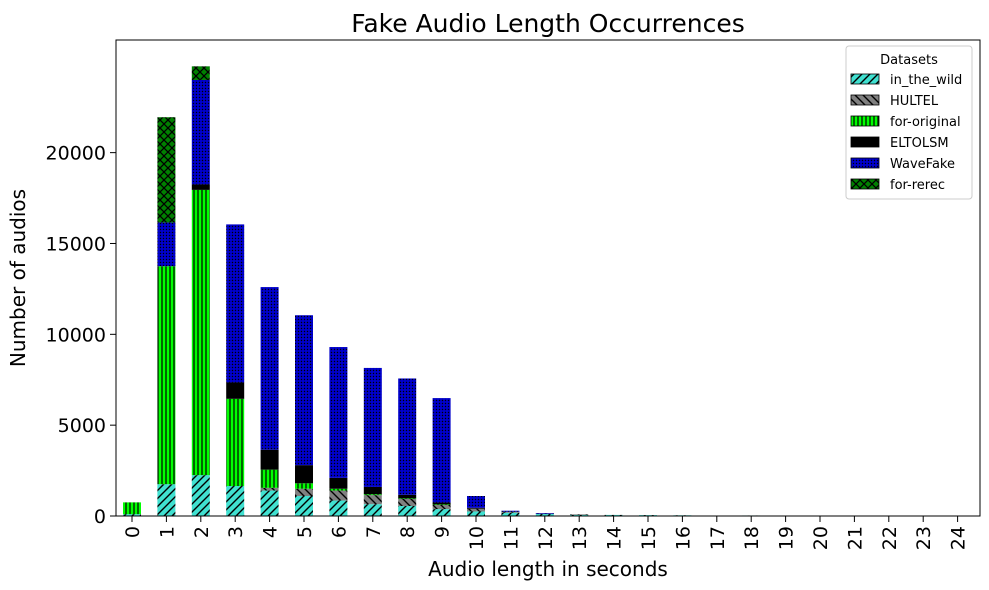 Image resolution: width=989 pixels, height=590 pixels. What do you see at coordinates (649, 538) in the screenshot?
I see `x-tick-label: 15` at bounding box center [649, 538].